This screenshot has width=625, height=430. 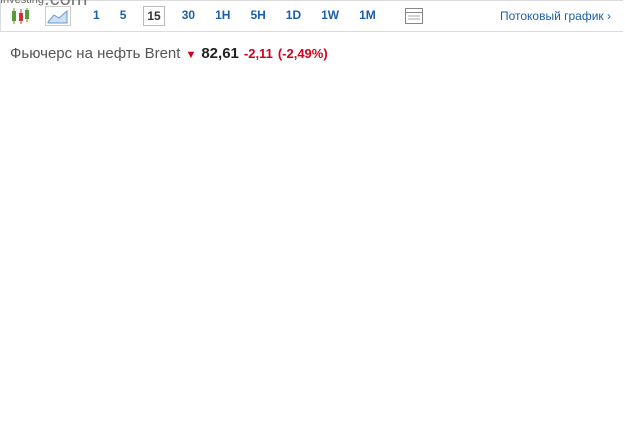 What do you see at coordinates (302, 53) in the screenshot?
I see `change-pct: (-2,49%)` at bounding box center [302, 53].